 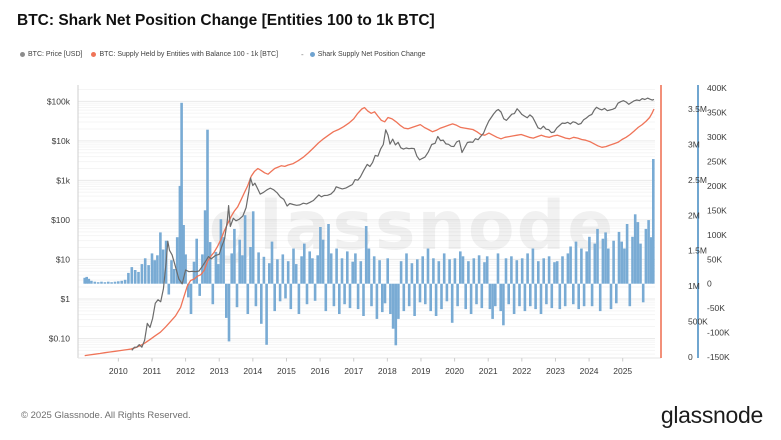 What do you see at coordinates (694, 286) in the screenshot?
I see `svg-text: 1M` at bounding box center [694, 286].